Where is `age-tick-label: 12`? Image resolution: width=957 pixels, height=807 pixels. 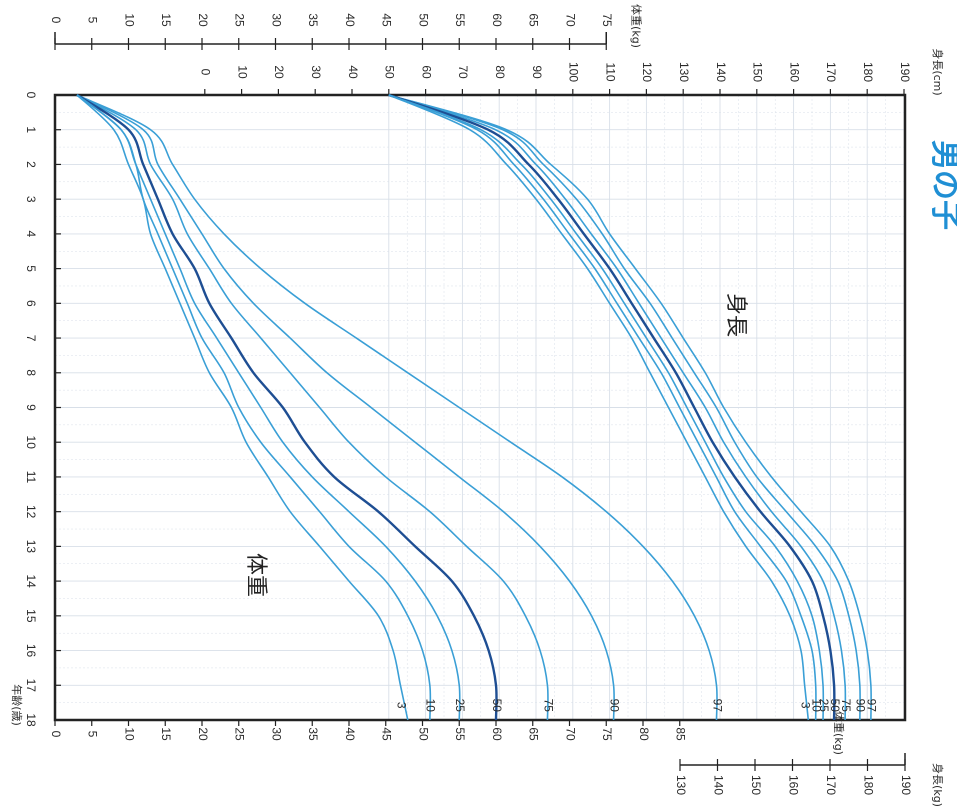
age-tick-label: 12 is located at coordinates (31, 512).